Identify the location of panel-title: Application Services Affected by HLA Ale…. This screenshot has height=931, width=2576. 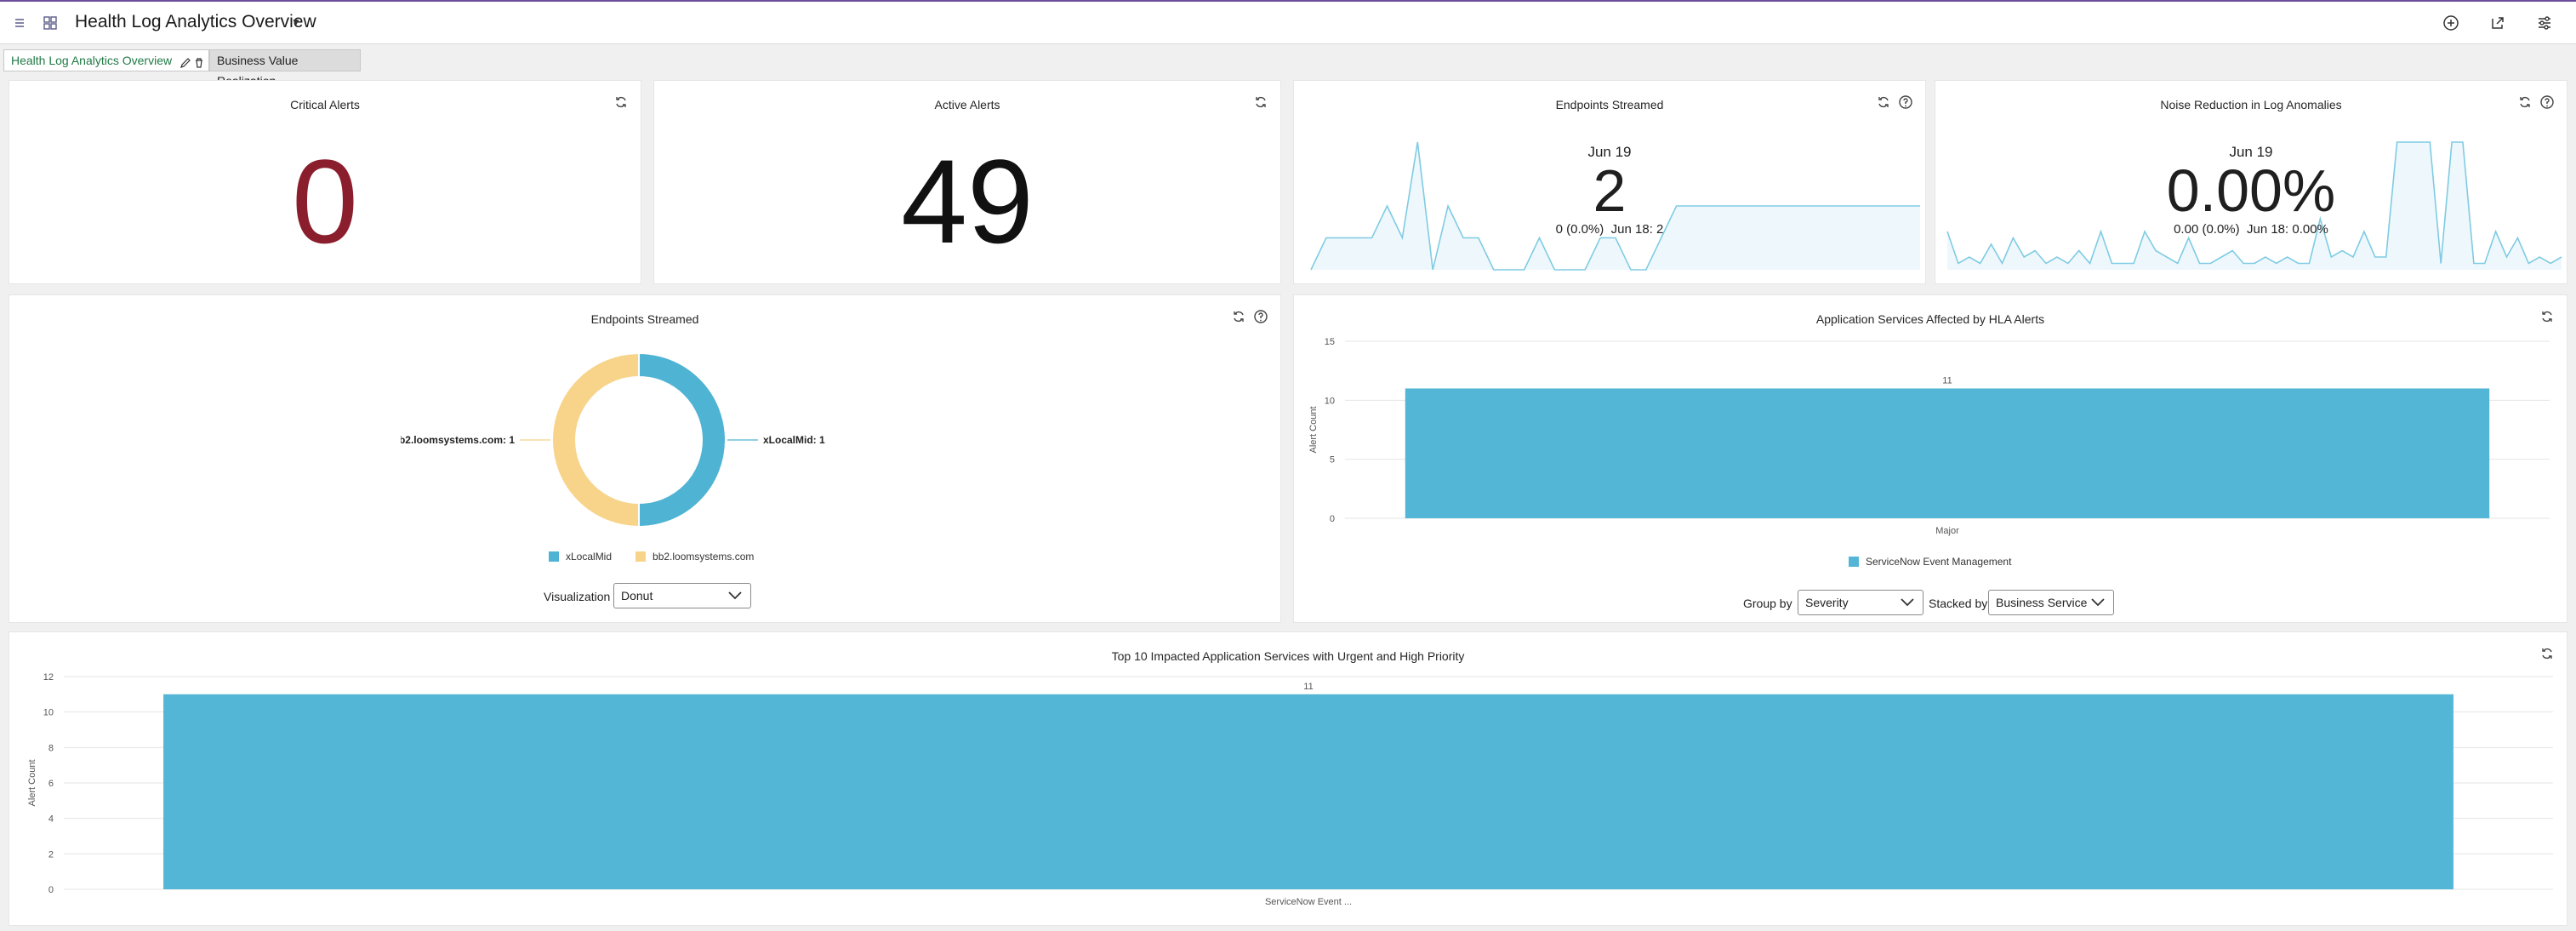
(1930, 319).